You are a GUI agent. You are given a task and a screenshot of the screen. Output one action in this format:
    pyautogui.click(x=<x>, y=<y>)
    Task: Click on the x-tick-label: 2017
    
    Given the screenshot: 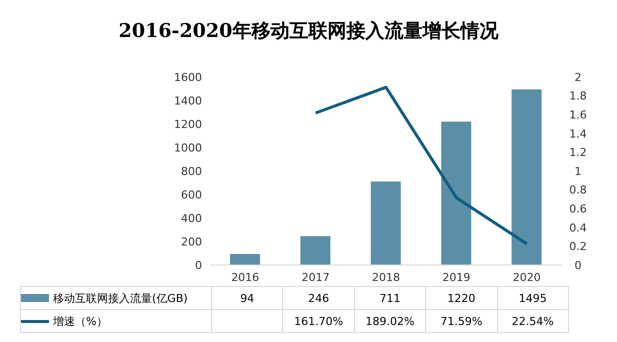 What is the action you would take?
    pyautogui.click(x=316, y=277)
    